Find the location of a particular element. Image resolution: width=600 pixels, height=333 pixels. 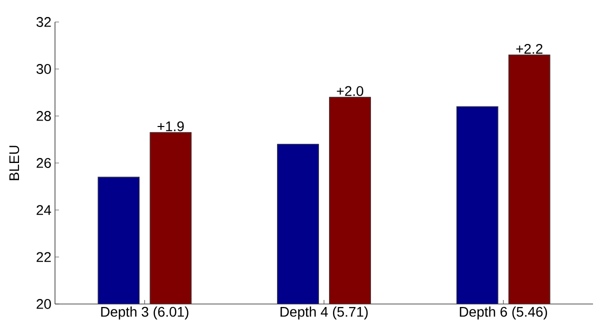

annotation: +1.9 is located at coordinates (171, 126).